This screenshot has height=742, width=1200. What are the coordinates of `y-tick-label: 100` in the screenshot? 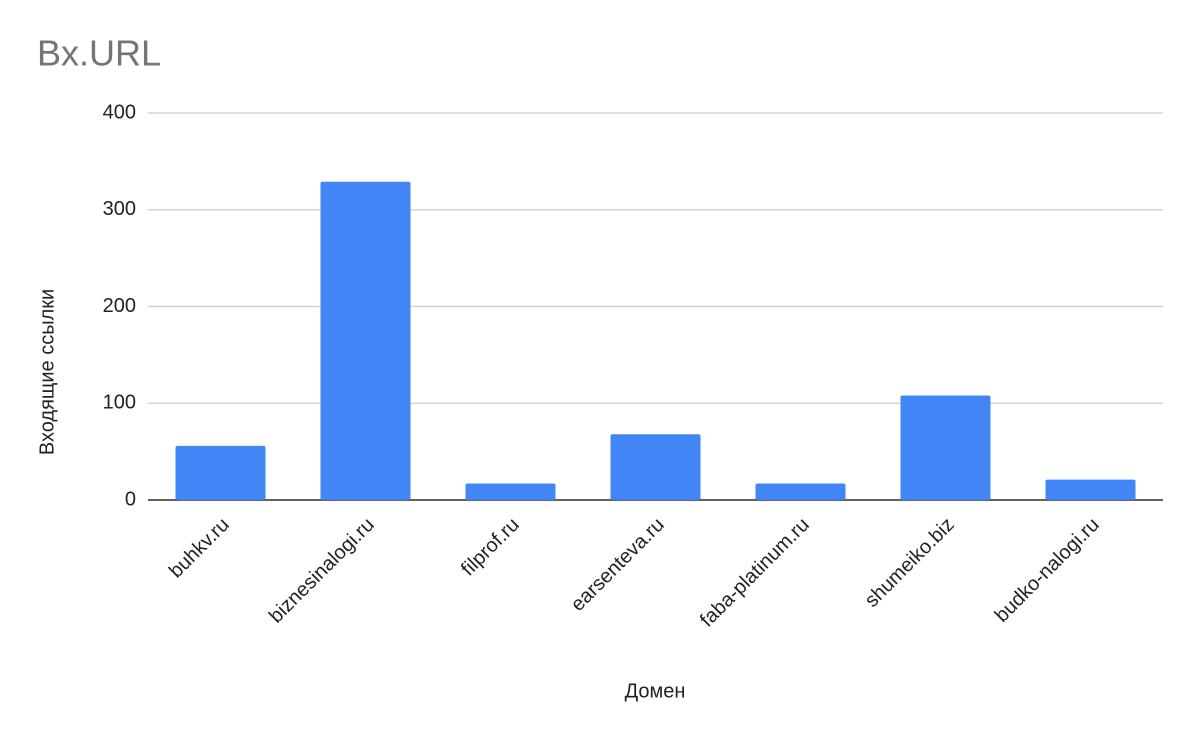 It's located at (119, 403).